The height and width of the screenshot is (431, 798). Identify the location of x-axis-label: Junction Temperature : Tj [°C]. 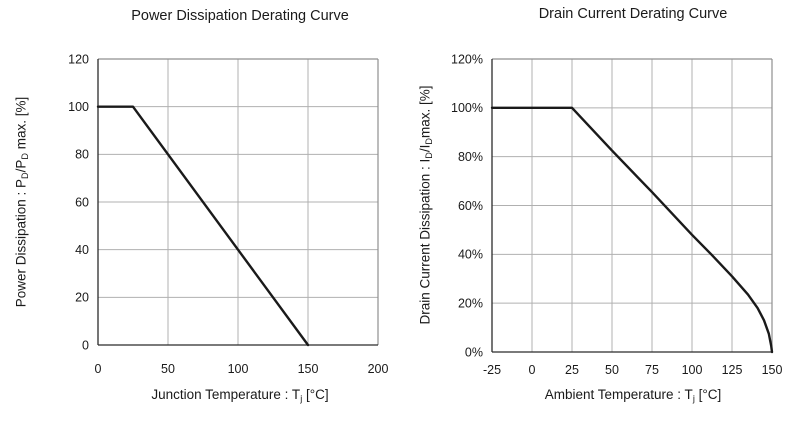
(240, 395).